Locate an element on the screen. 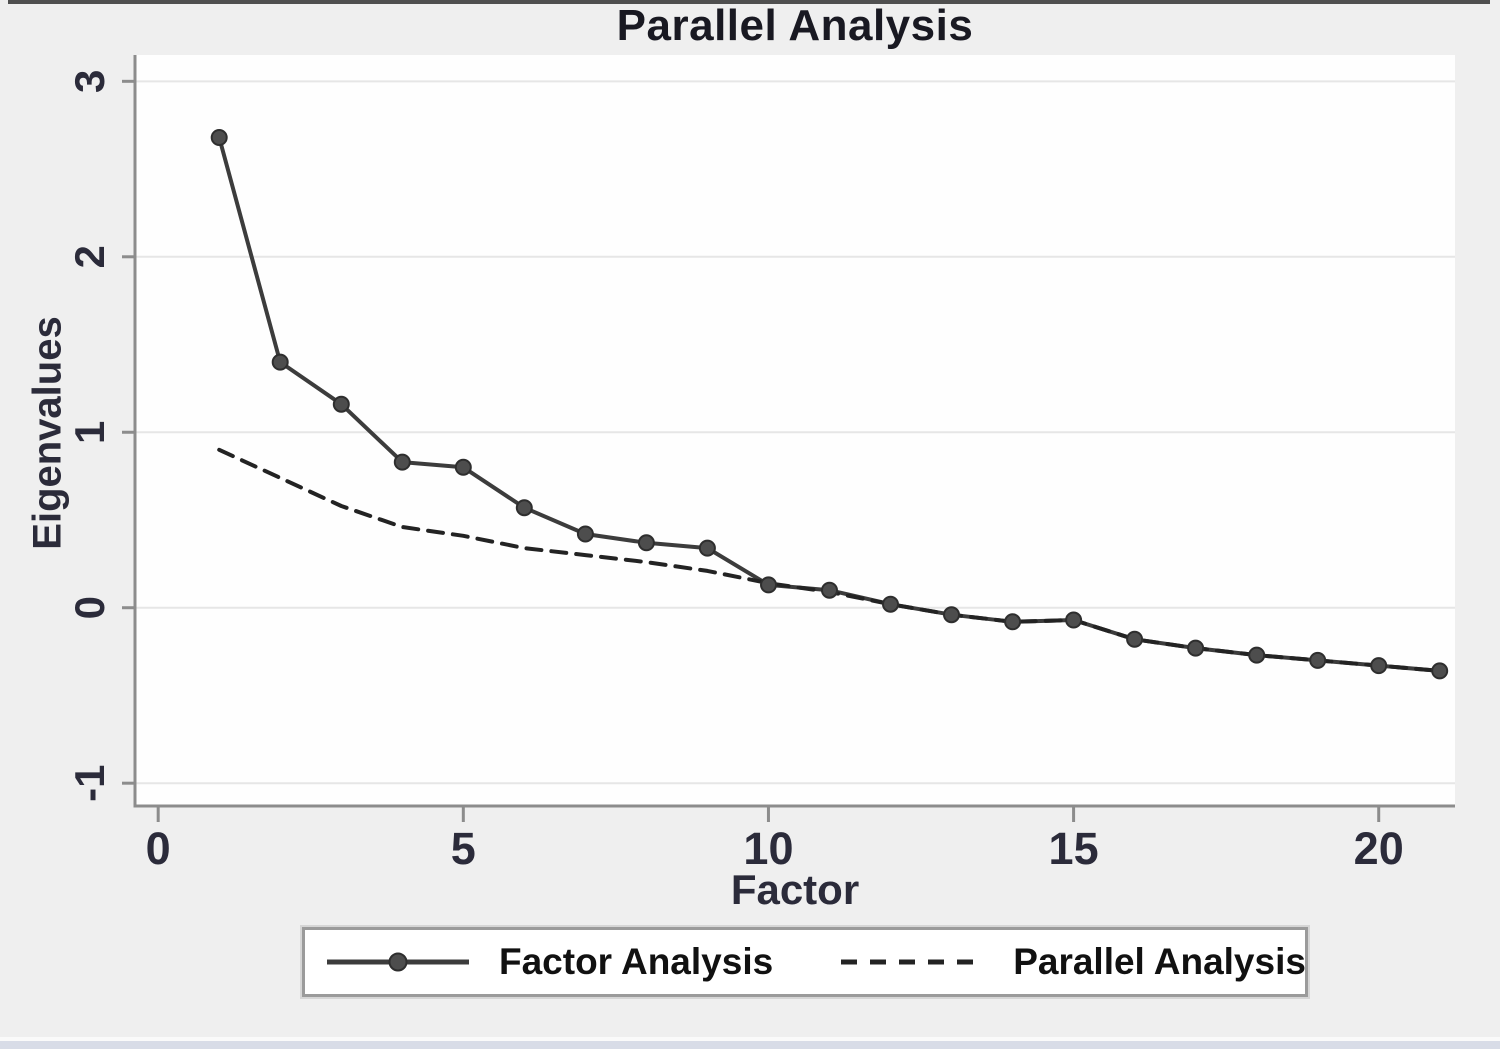 The height and width of the screenshot is (1049, 1500). y-tick-label: 0 is located at coordinates (89, 607).